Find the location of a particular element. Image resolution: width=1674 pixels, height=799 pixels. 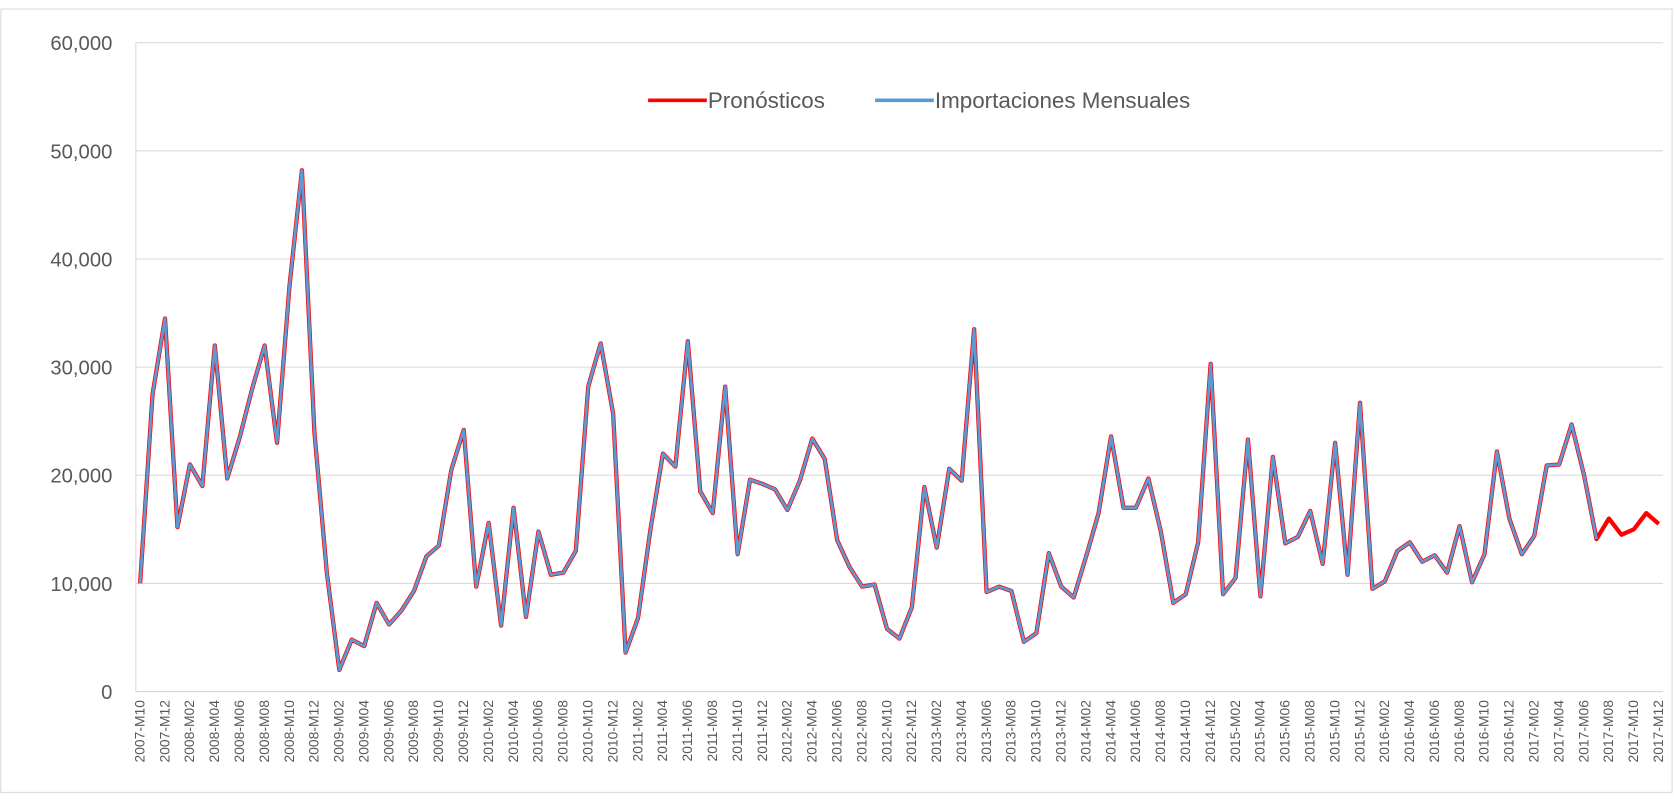

x-tick-label: 2016-M02 is located at coordinates (1384, 731).